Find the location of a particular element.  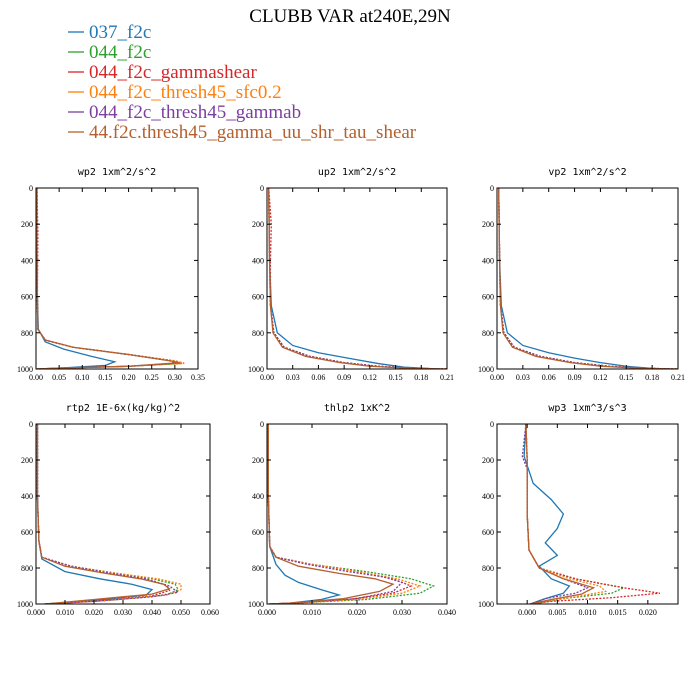

x-tick-label: 0.000 is located at coordinates (267, 612).